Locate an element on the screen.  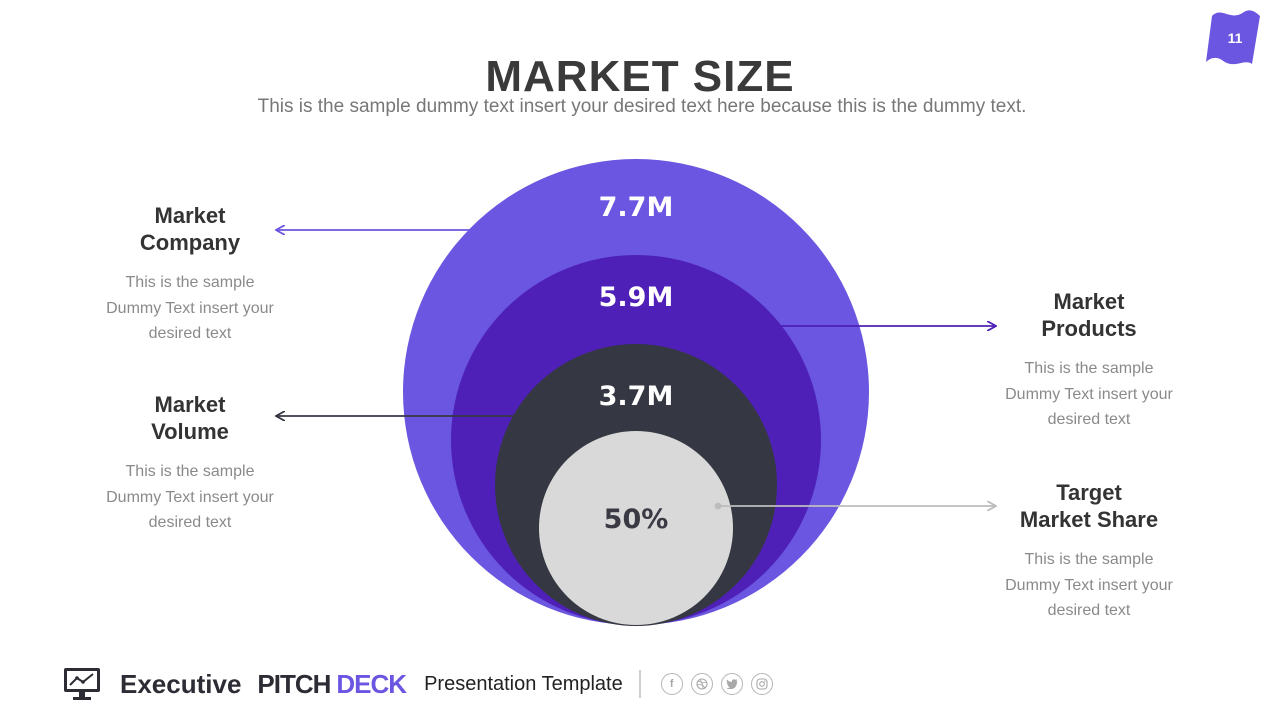
label-title-line: Market Share is located at coordinates (1089, 519).